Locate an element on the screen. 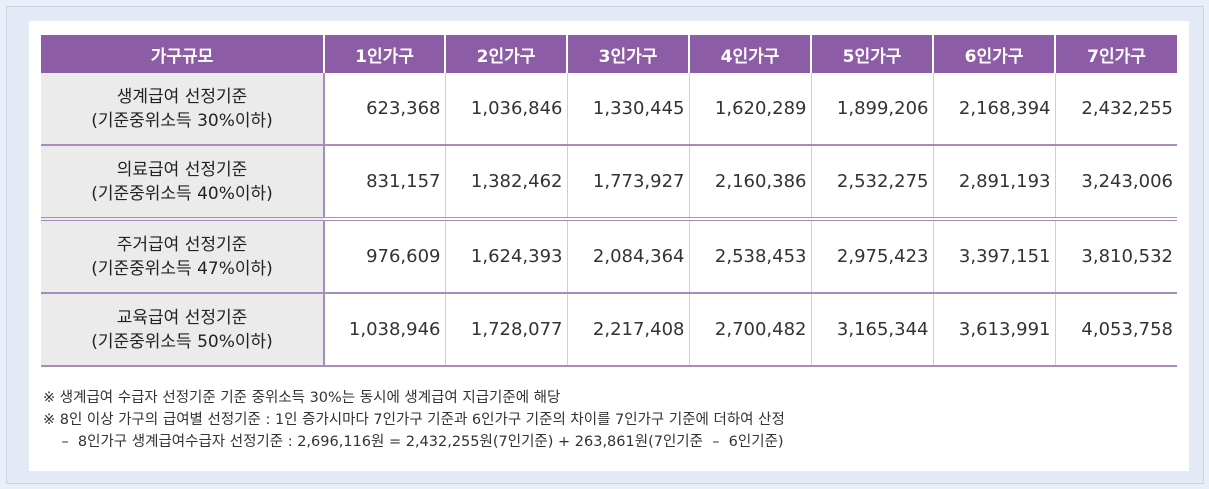 Image resolution: width=1209 pixels, height=489 pixels. table-cell: 3,243,006 is located at coordinates (1116, 182).